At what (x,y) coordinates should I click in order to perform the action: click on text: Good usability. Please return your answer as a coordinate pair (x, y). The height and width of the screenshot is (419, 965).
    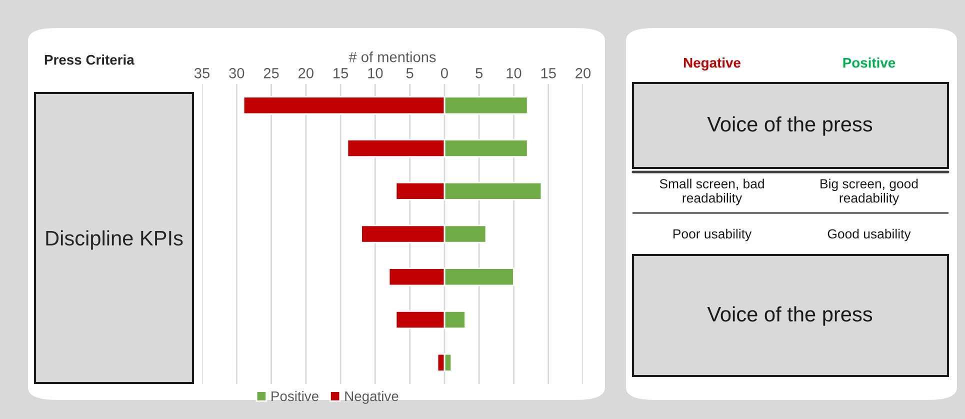
    Looking at the image, I should click on (869, 235).